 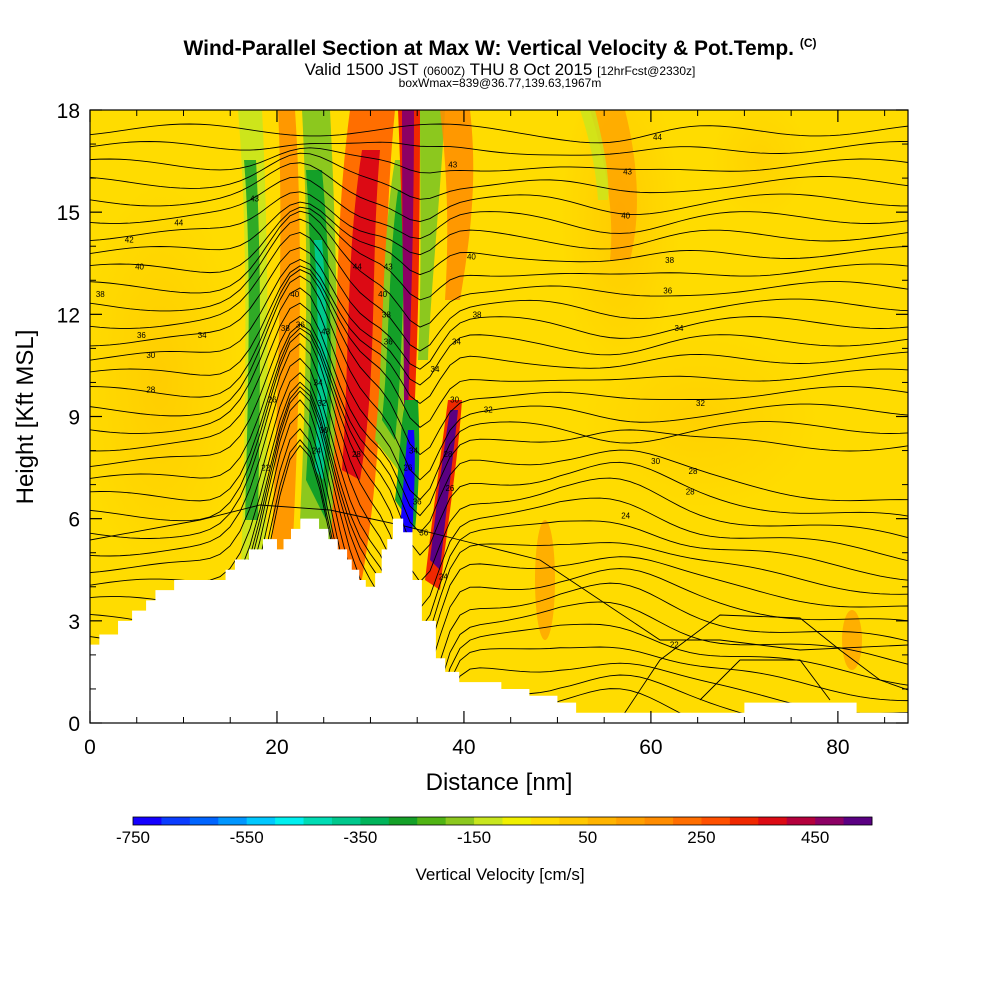 I want to click on x-tick-label: 0, so click(x=90, y=747).